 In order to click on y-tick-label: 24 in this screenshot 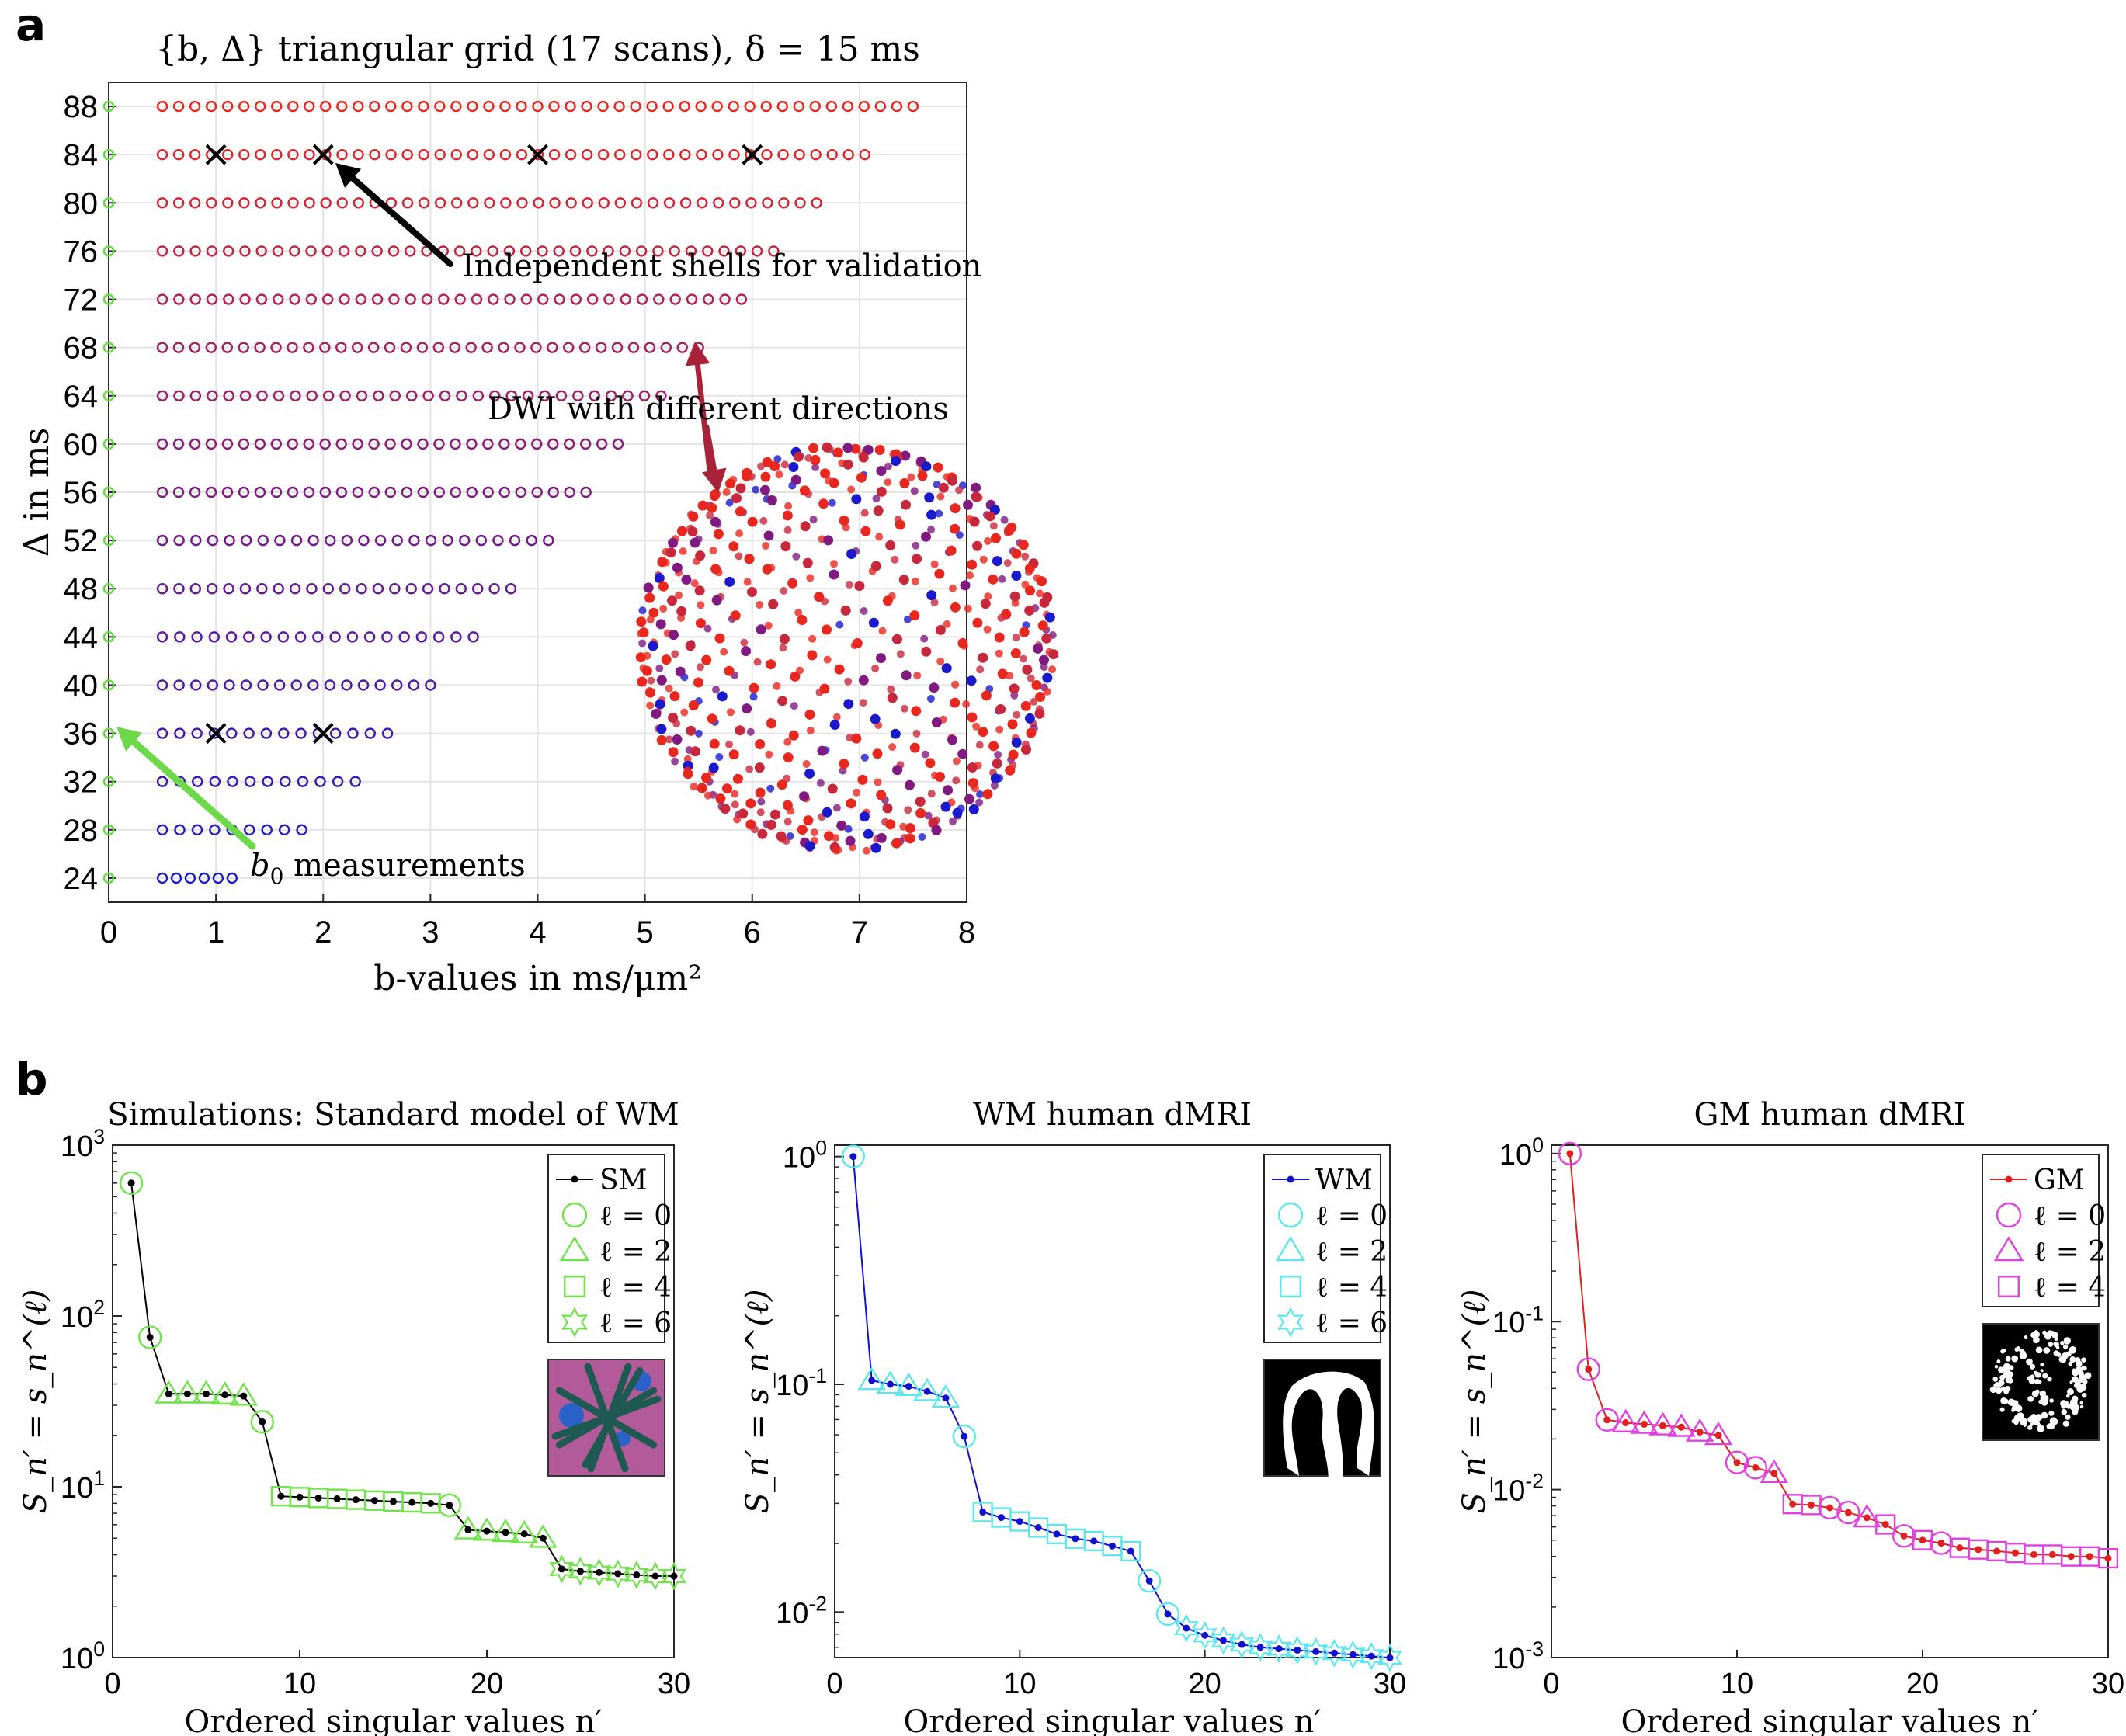, I will do `click(81, 879)`.